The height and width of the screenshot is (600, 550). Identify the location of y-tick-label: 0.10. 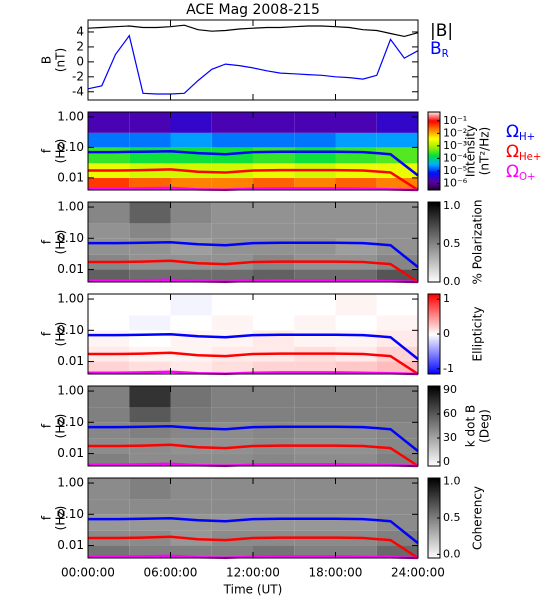
(70, 147).